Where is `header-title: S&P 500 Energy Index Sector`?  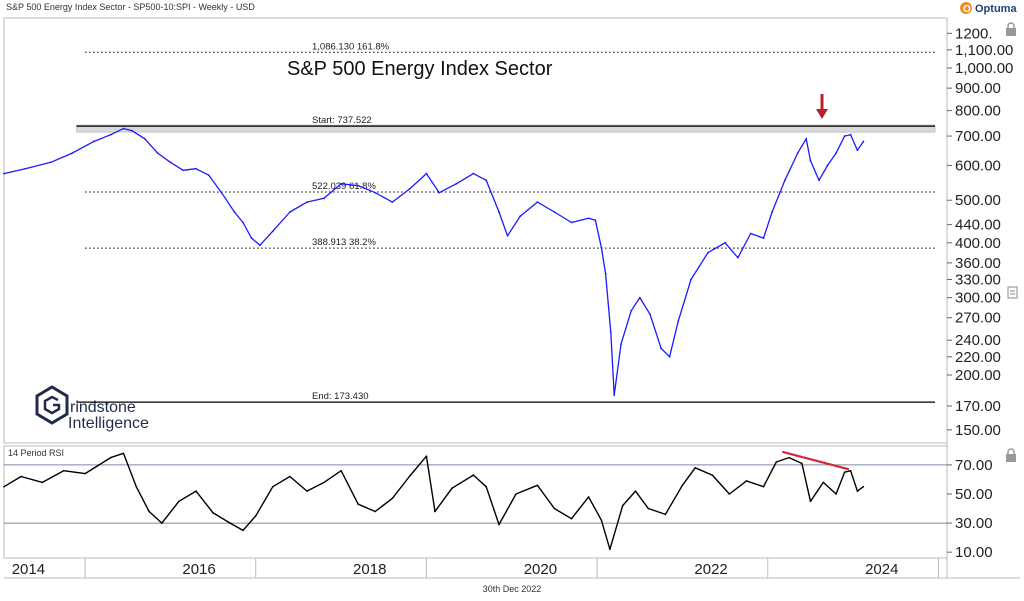 header-title: S&P 500 Energy Index Sector is located at coordinates (65, 7).